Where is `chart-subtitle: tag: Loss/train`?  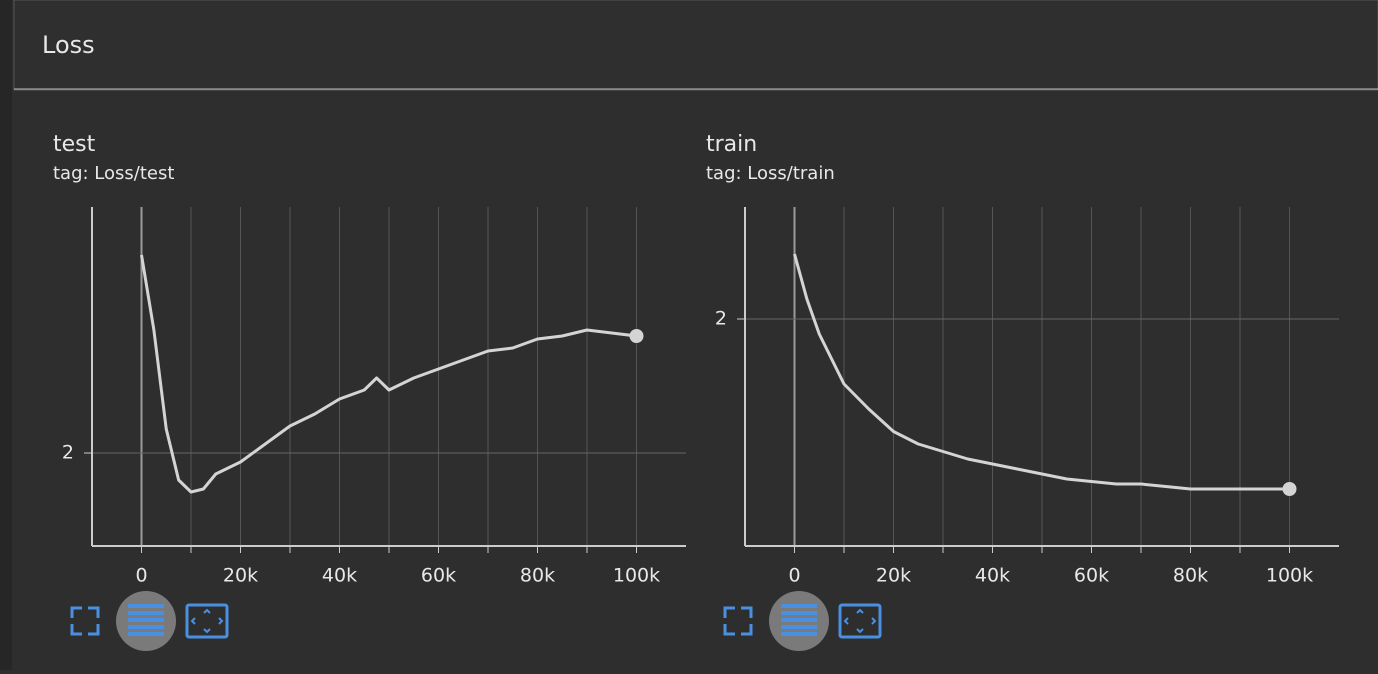 chart-subtitle: tag: Loss/train is located at coordinates (770, 173).